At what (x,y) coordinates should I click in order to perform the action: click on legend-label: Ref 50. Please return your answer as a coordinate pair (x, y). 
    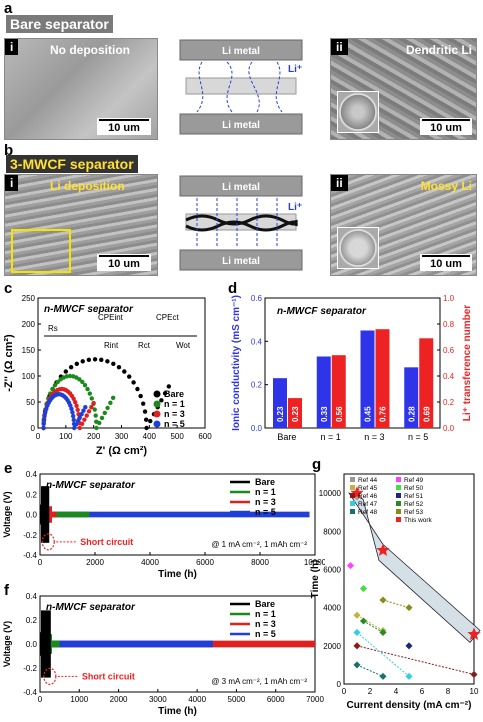
    Looking at the image, I should click on (414, 488).